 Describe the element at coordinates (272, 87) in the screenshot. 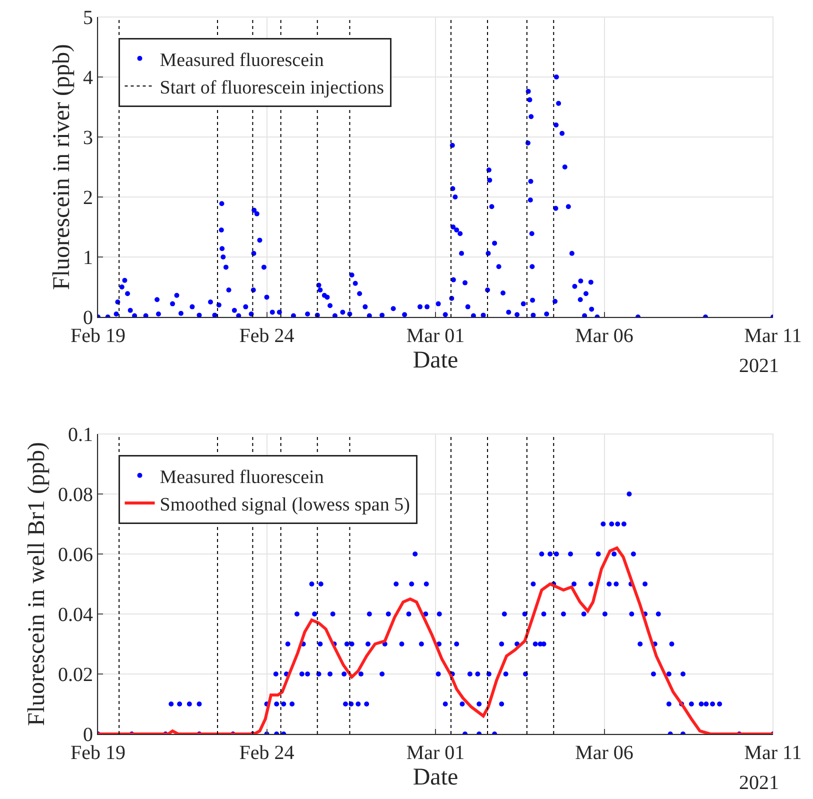

I see `ref-line-label: Start of fluorescein injections` at that location.